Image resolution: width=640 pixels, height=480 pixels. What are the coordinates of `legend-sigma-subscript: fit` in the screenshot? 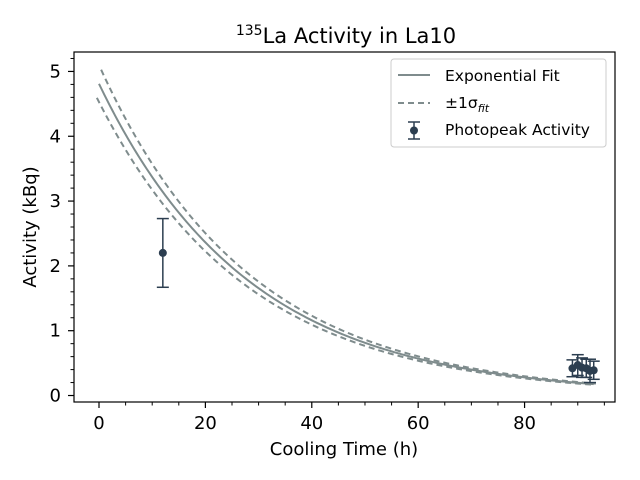 It's located at (484, 108).